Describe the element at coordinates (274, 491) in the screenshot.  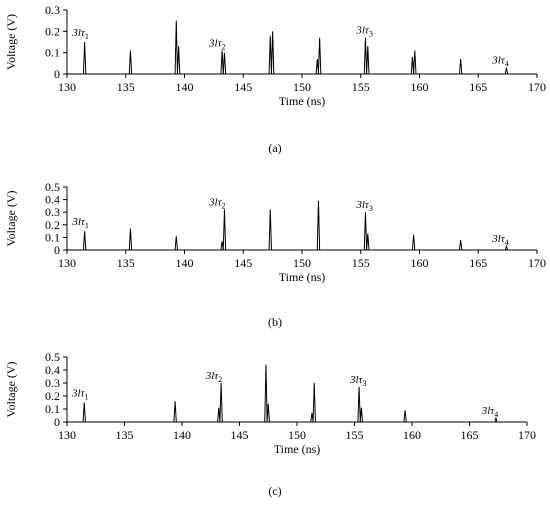
I see `caption-c: (c)` at that location.